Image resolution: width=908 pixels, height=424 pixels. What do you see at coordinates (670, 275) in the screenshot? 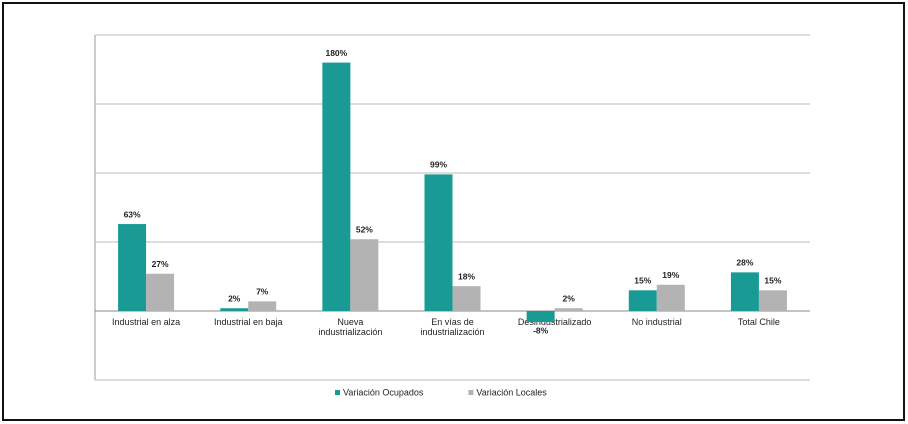
I see `value-label: 19%` at bounding box center [670, 275].